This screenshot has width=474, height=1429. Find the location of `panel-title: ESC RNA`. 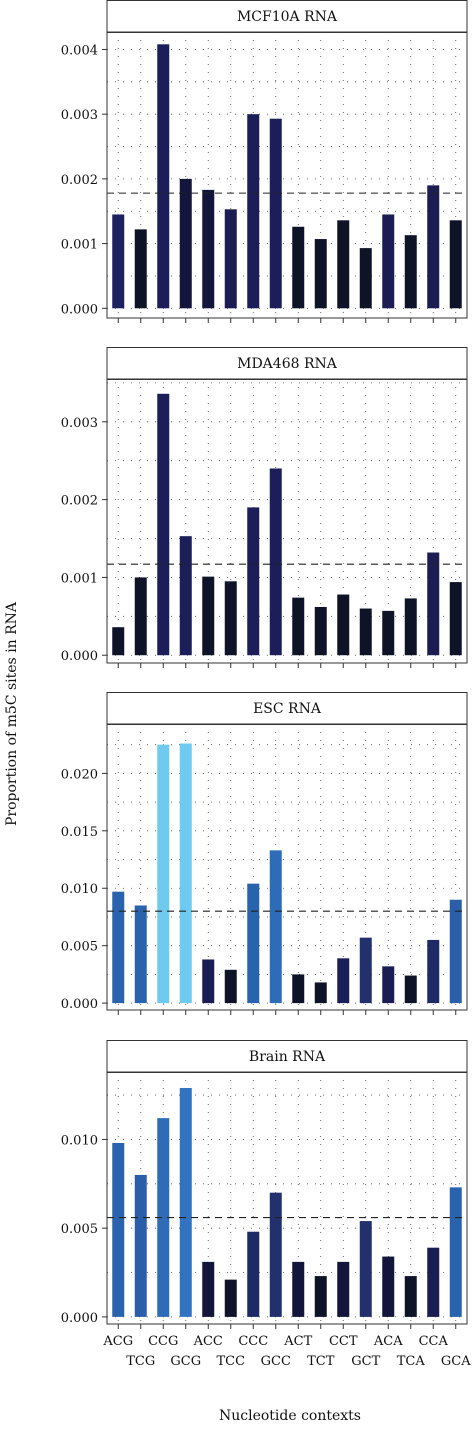

panel-title: ESC RNA is located at coordinates (287, 709).